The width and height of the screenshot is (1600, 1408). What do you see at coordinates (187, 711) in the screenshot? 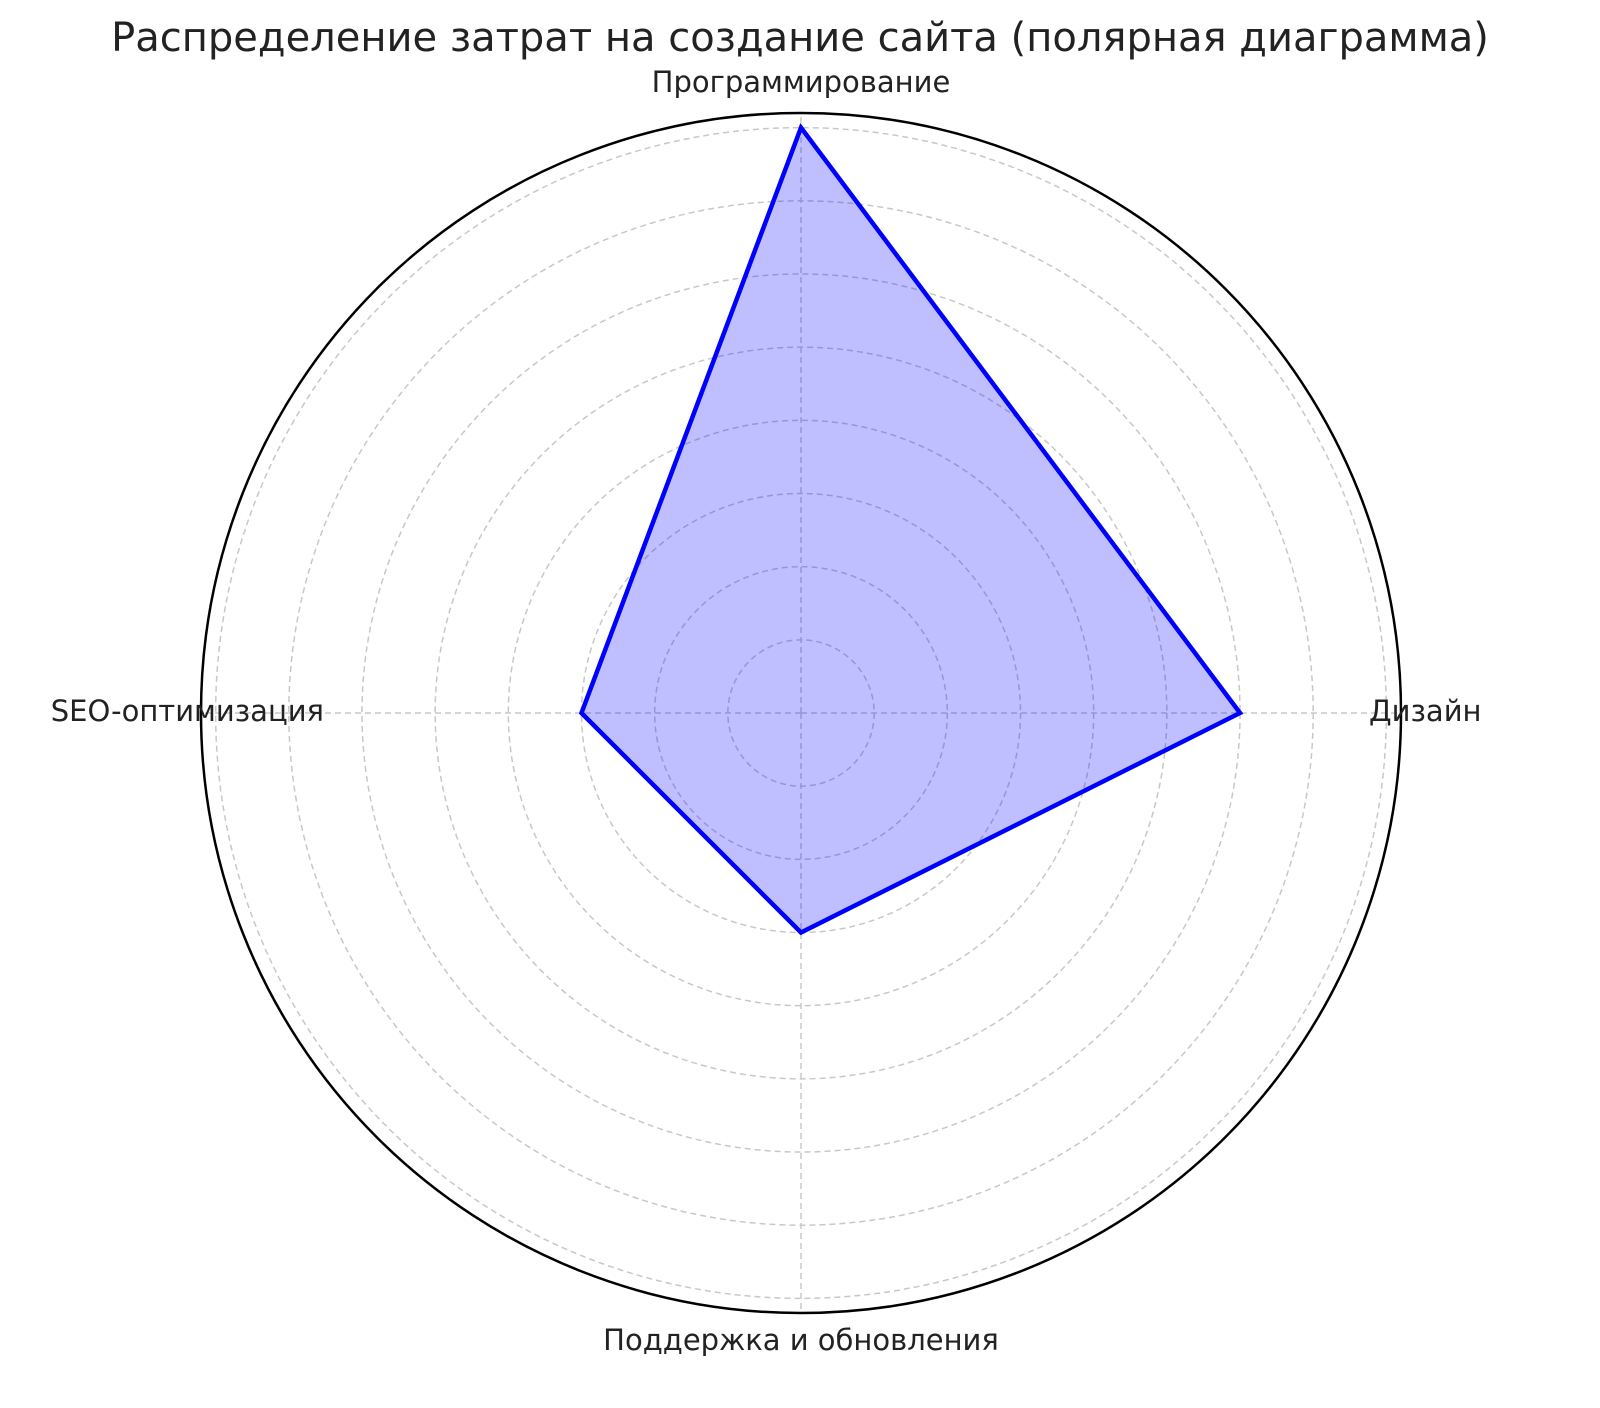
I see `category-label: SEO-оптимизация` at bounding box center [187, 711].